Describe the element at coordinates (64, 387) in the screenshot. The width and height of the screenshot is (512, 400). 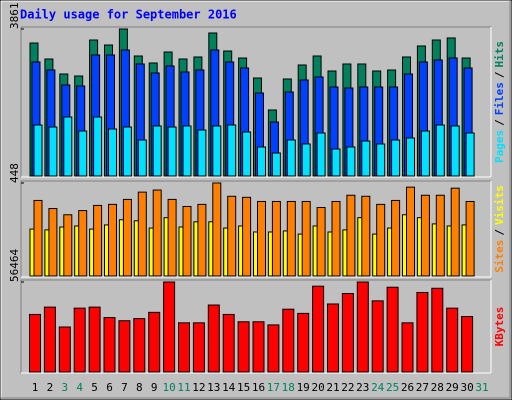
I see `x-tick-label: 3` at that location.